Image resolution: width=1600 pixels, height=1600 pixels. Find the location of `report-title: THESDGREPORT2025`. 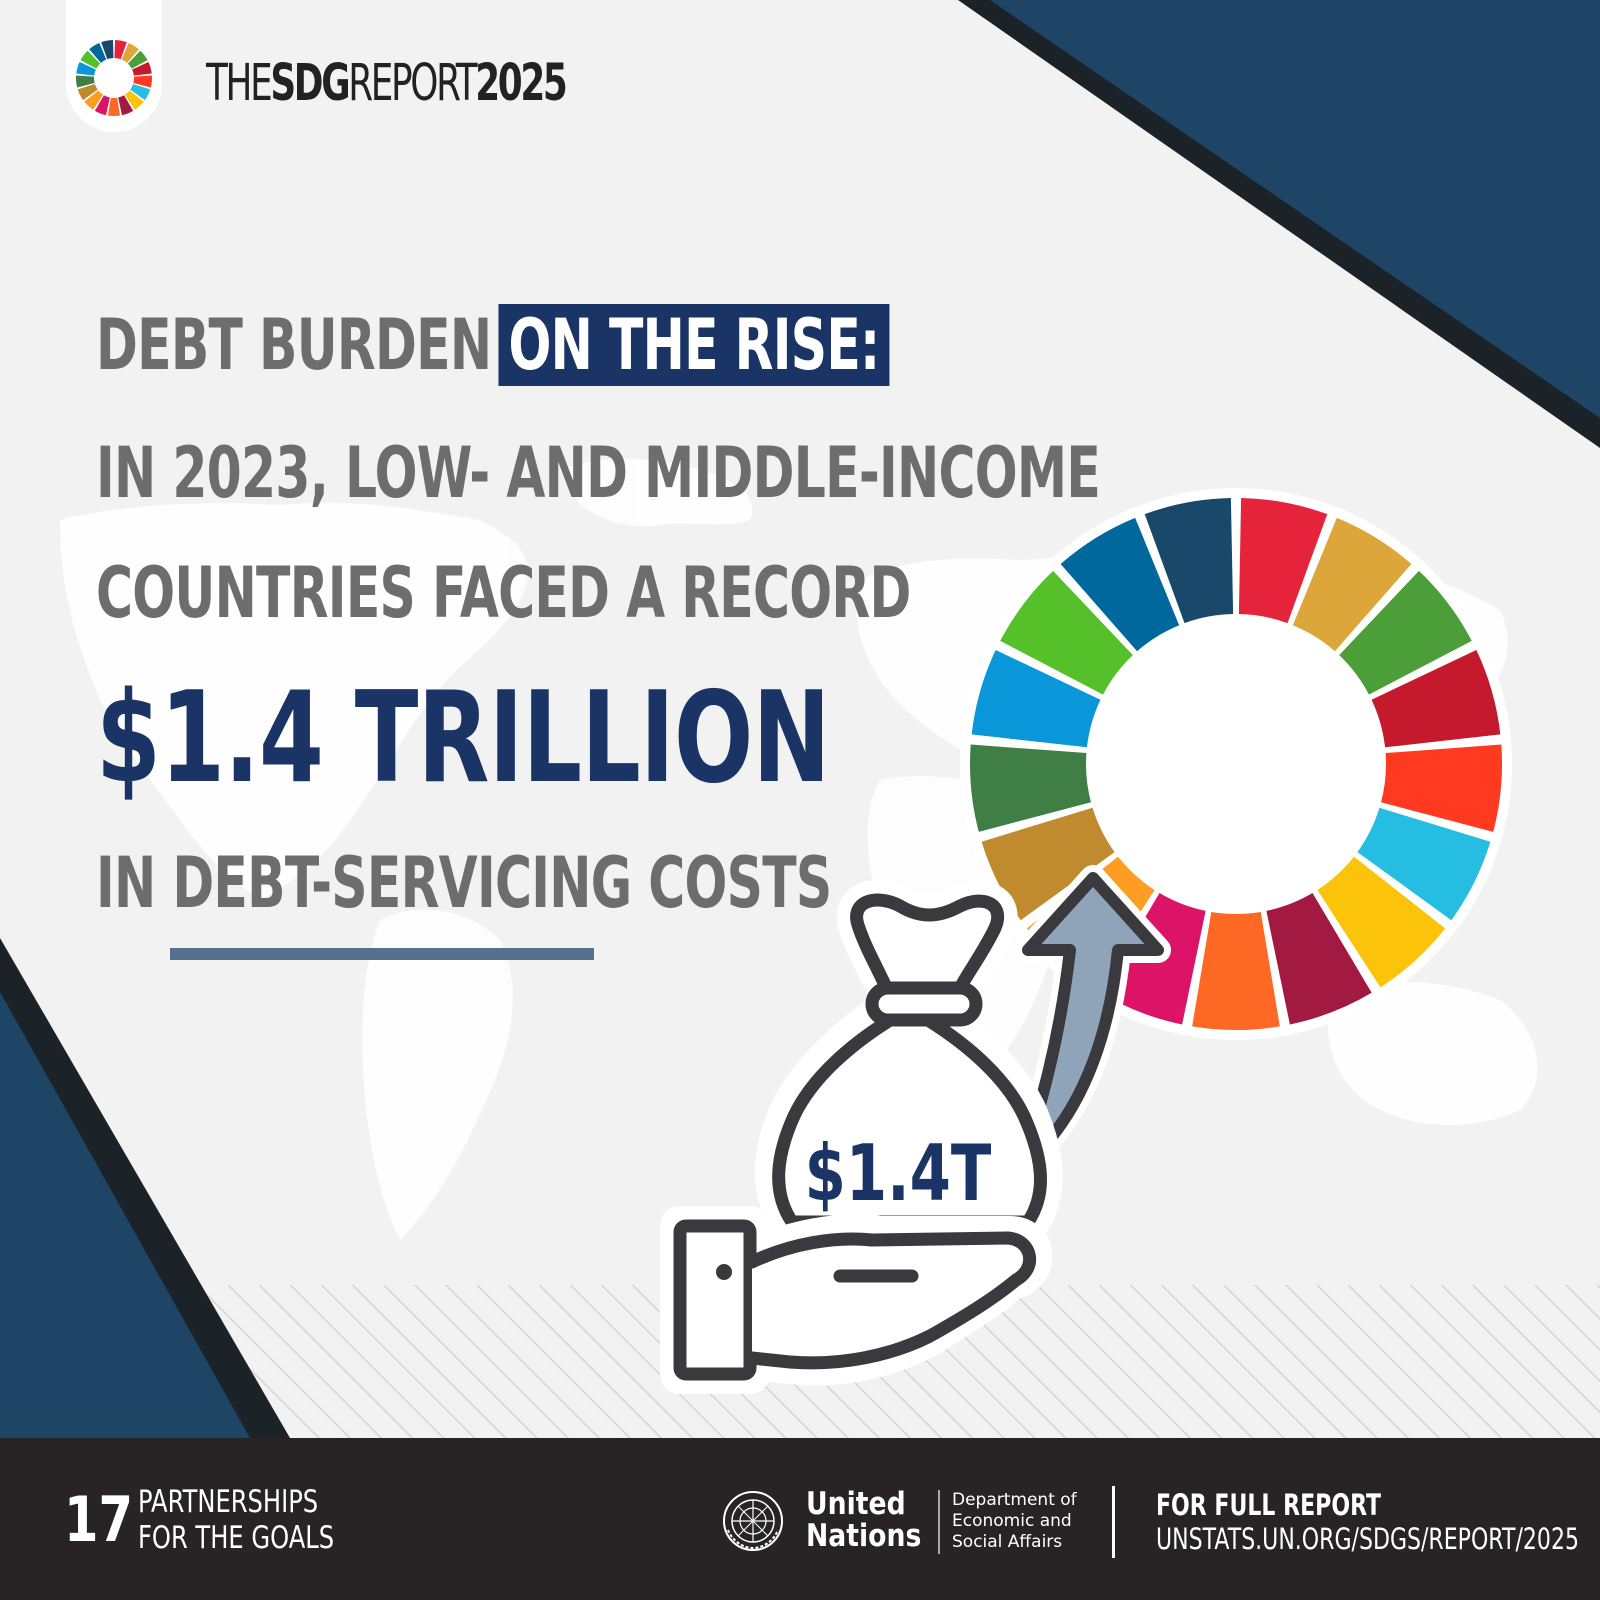

report-title: THESDGREPORT2025 is located at coordinates (387, 84).